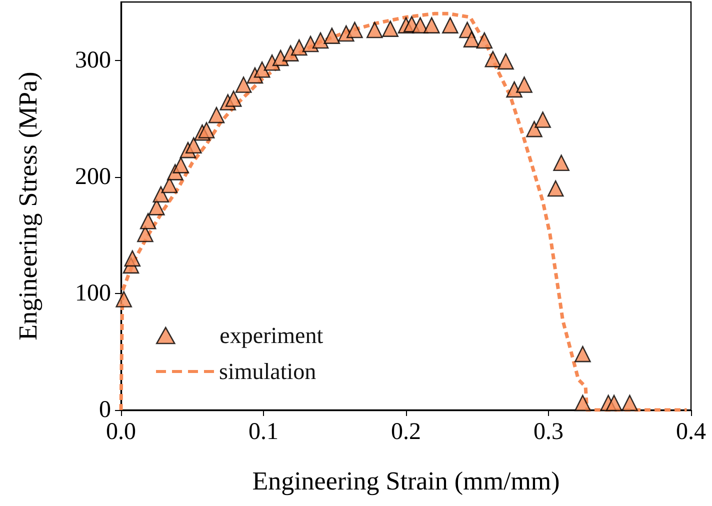 The image size is (712, 506). I want to click on legend-label: experiment, so click(272, 335).